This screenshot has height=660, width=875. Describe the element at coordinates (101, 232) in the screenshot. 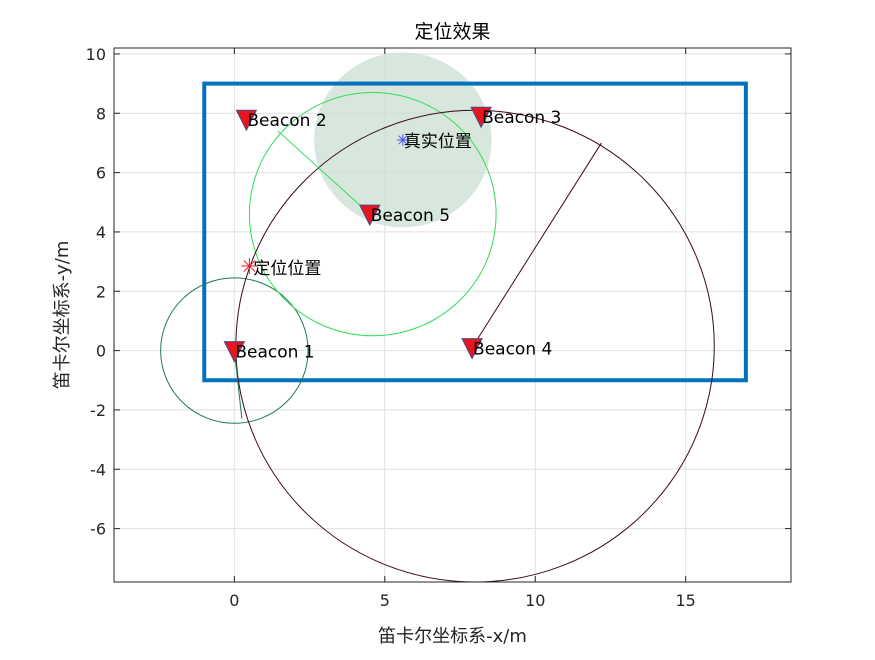

I see `y-tick-label: 4` at that location.